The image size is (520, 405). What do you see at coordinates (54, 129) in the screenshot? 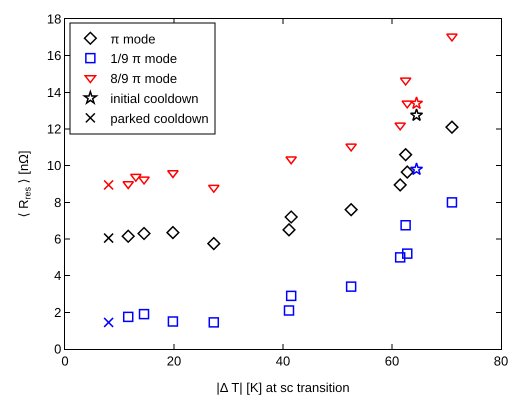
I see `y-tick-label: 12` at bounding box center [54, 129].